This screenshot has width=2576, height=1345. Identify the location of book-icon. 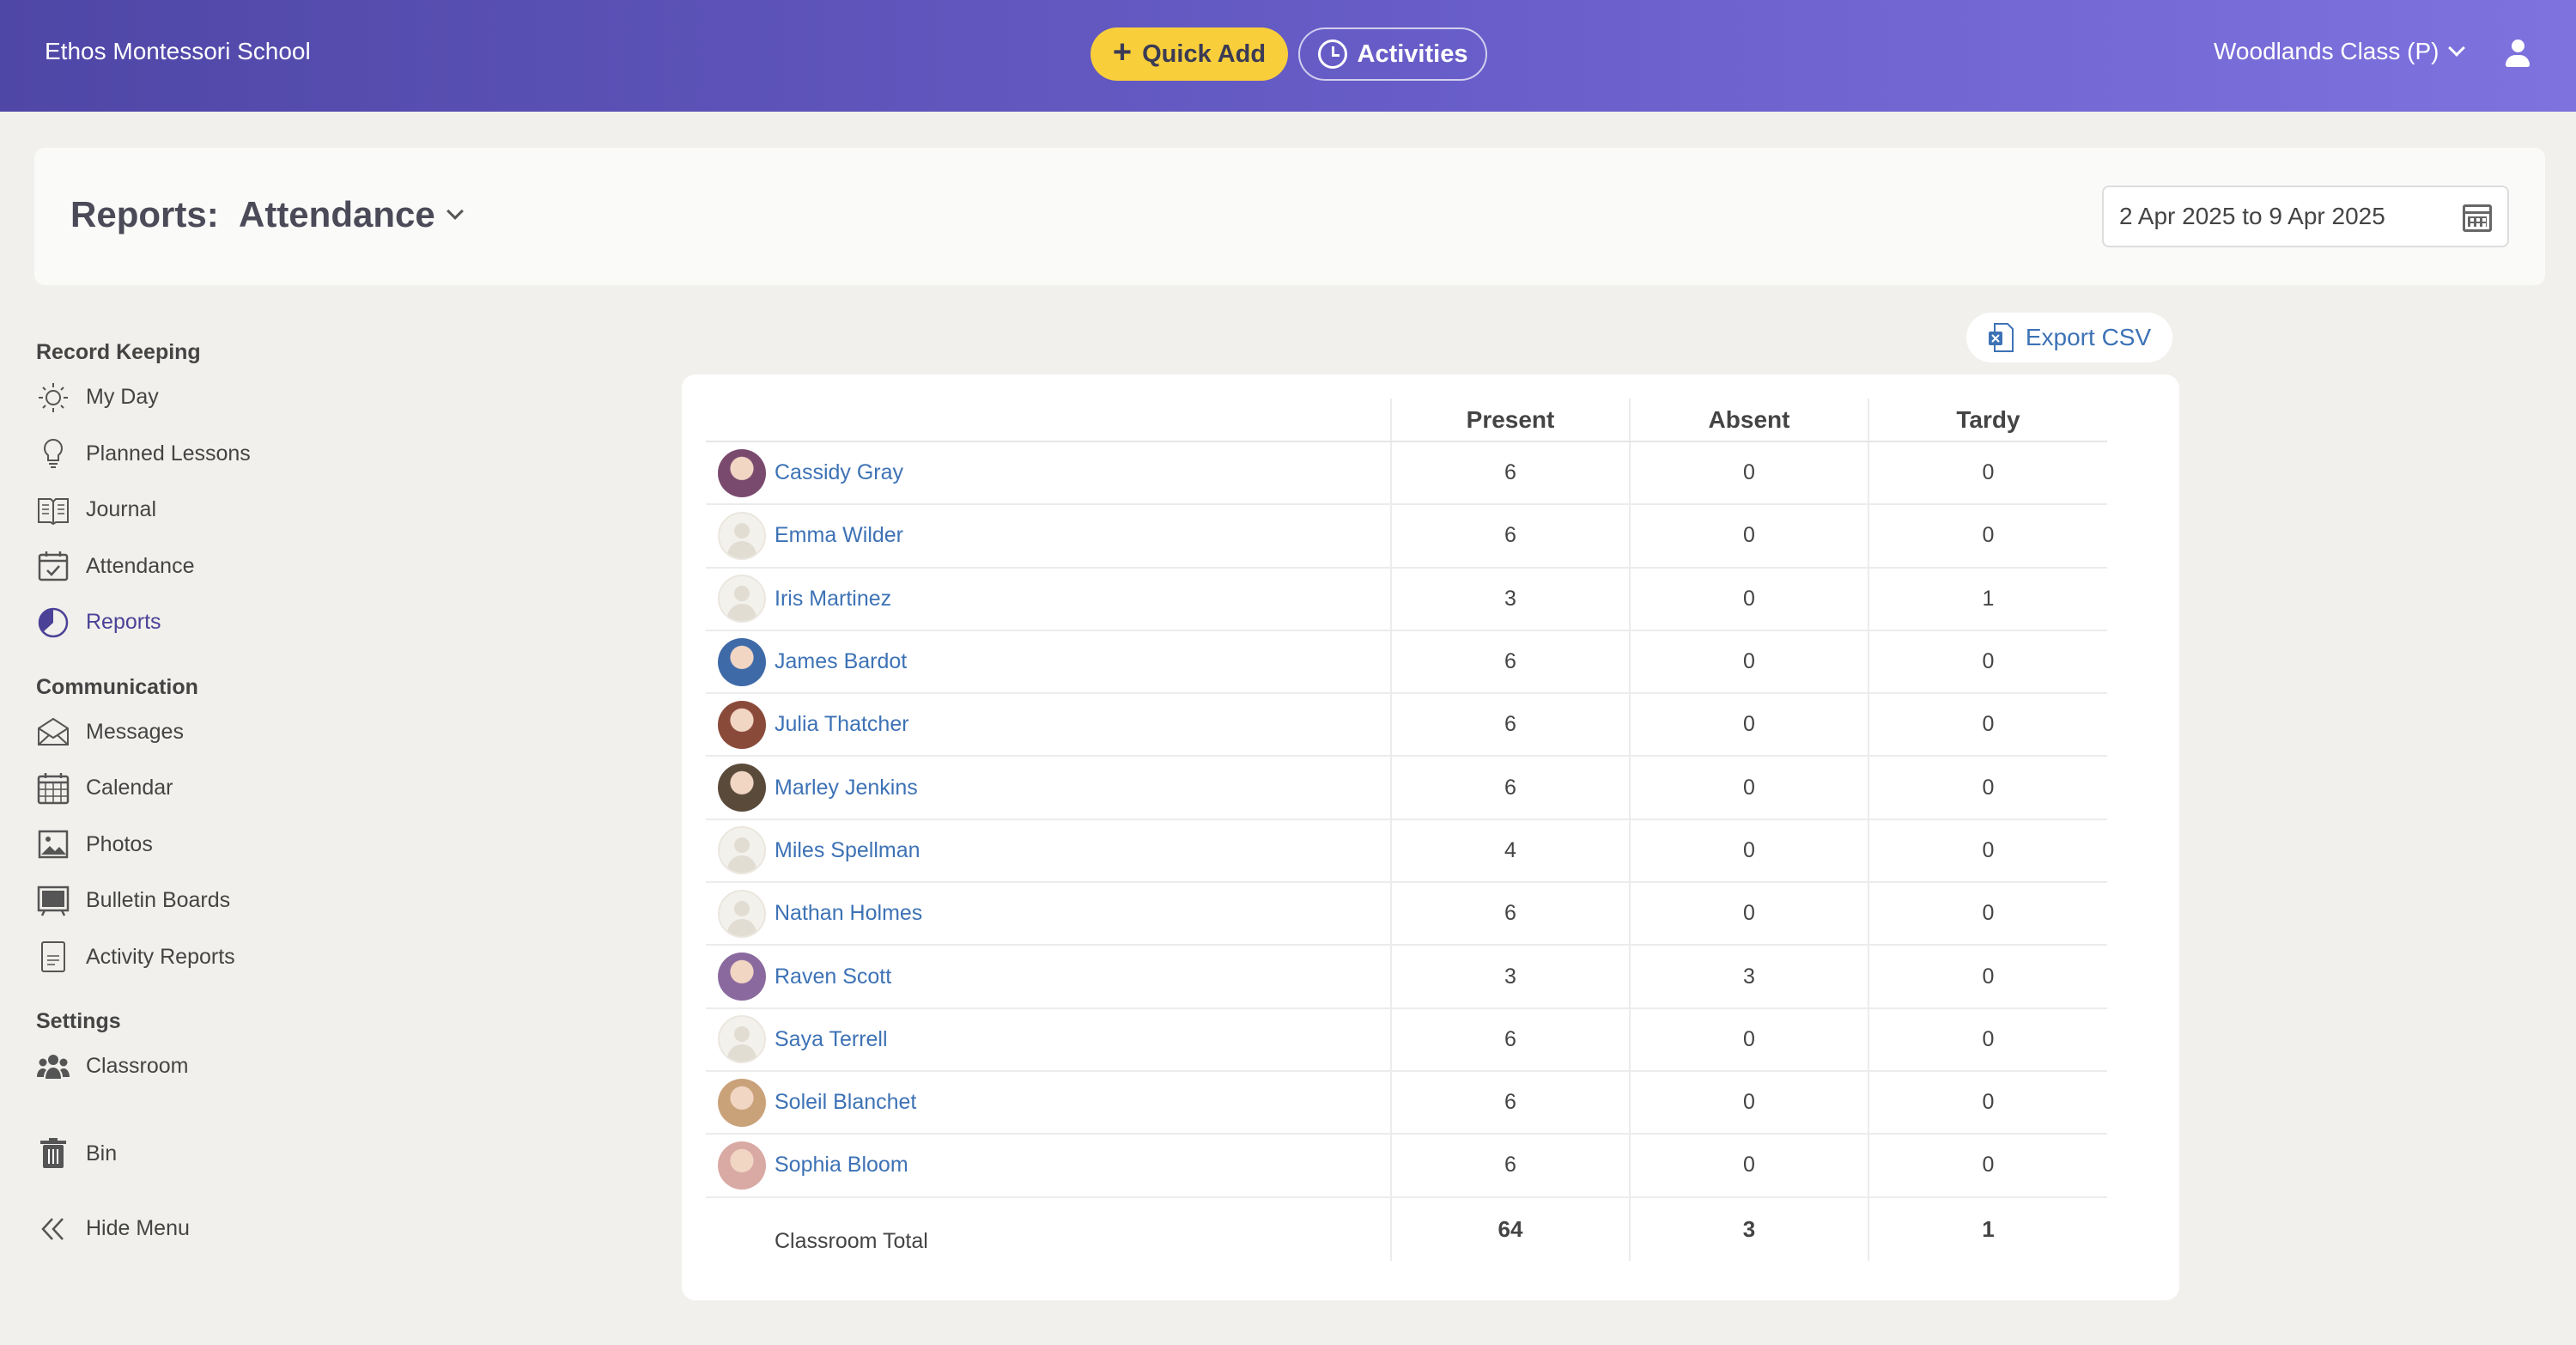
(53, 511).